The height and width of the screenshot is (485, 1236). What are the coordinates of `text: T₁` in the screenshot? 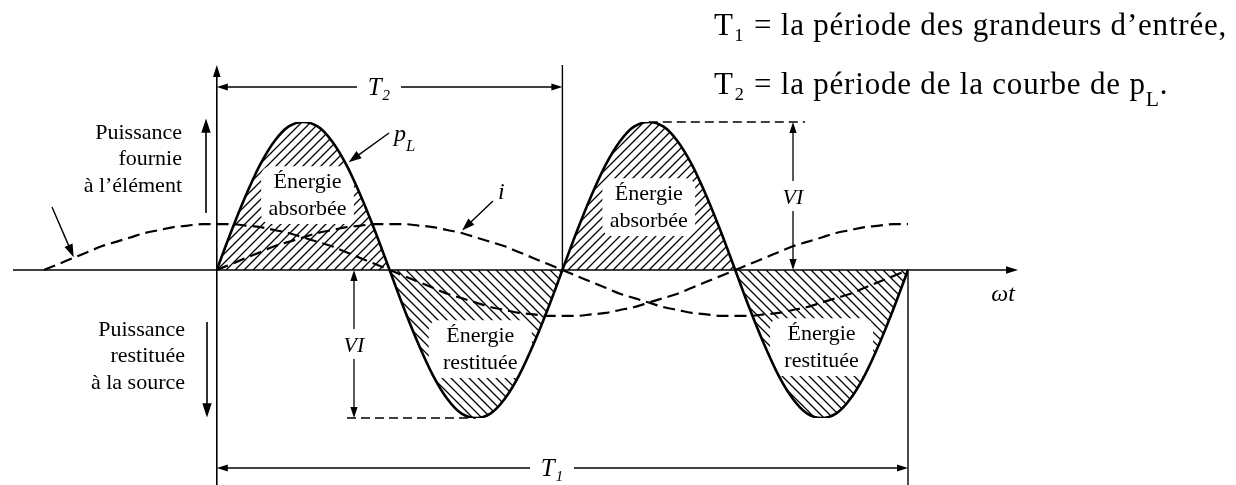 It's located at (552, 467).